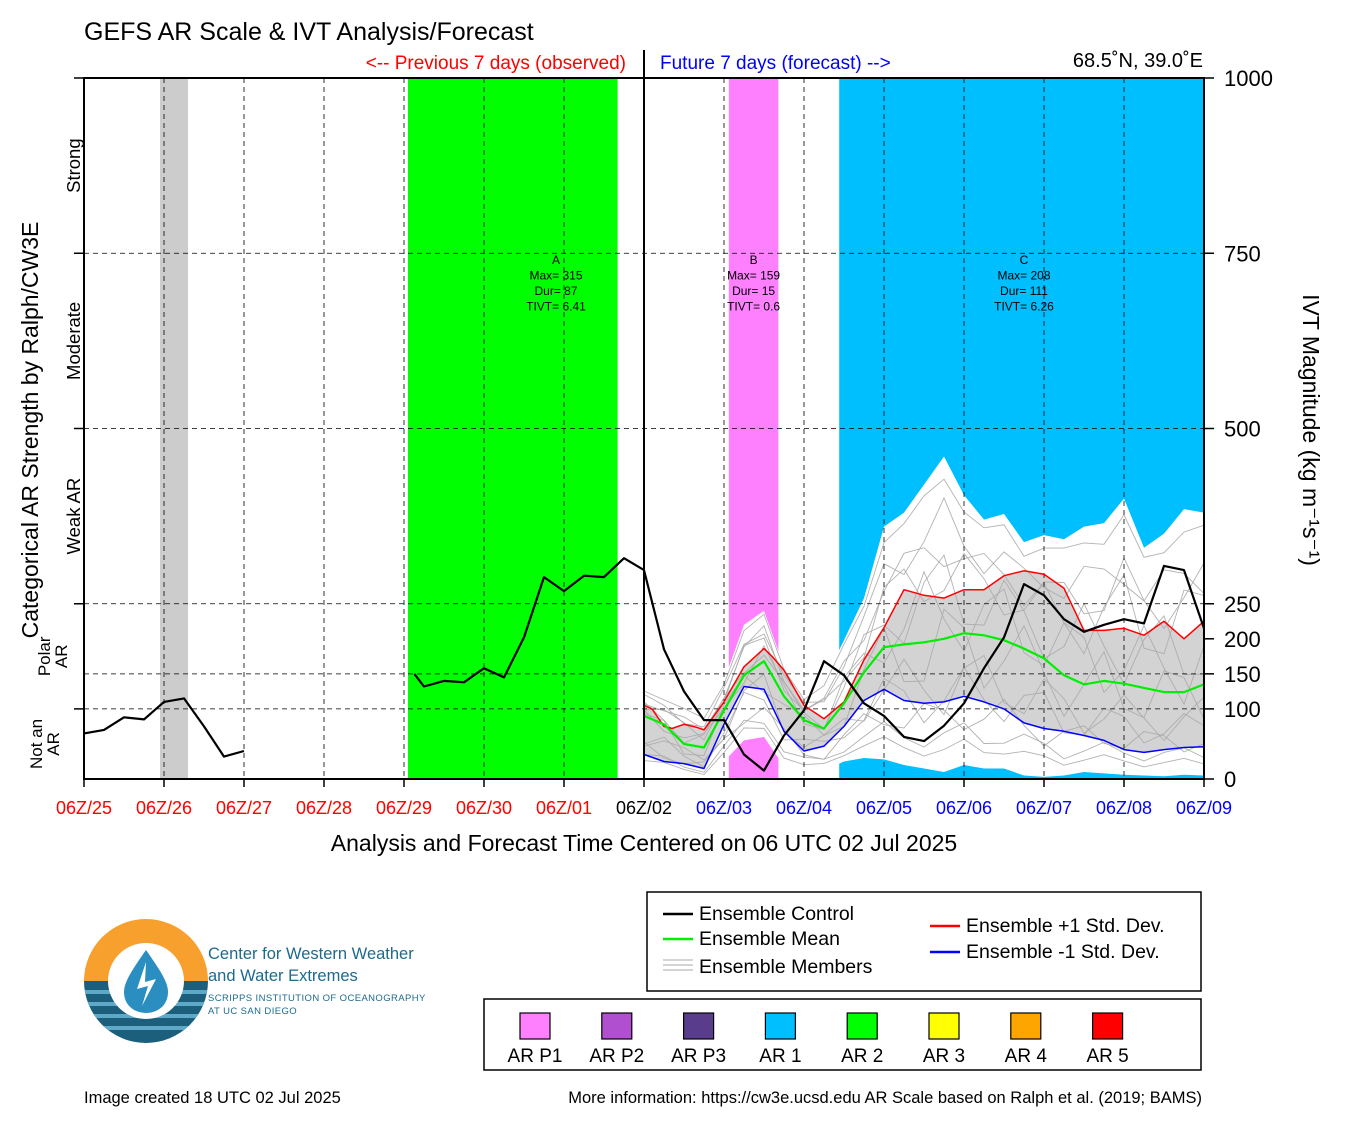  What do you see at coordinates (1044, 808) in the screenshot?
I see `x-tick-label: 06Z/07` at bounding box center [1044, 808].